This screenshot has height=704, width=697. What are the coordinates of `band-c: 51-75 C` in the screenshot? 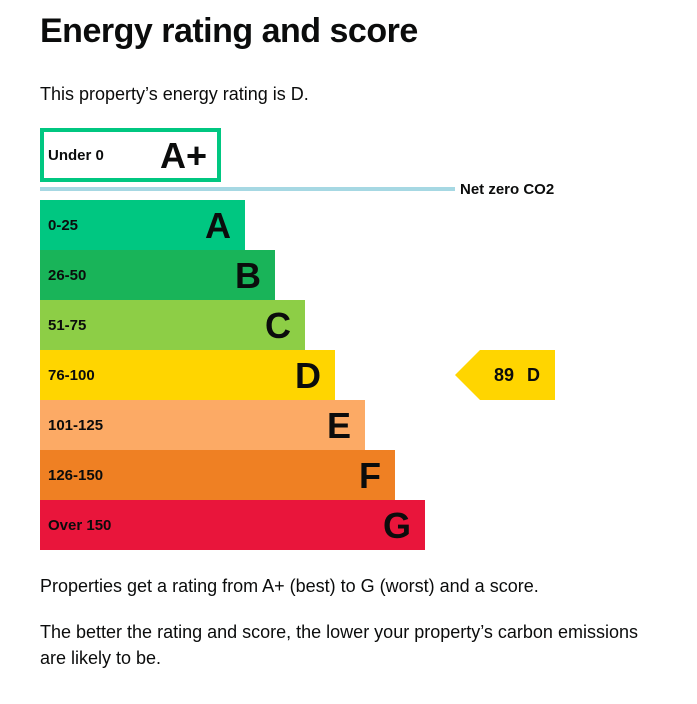 It's located at (172, 325).